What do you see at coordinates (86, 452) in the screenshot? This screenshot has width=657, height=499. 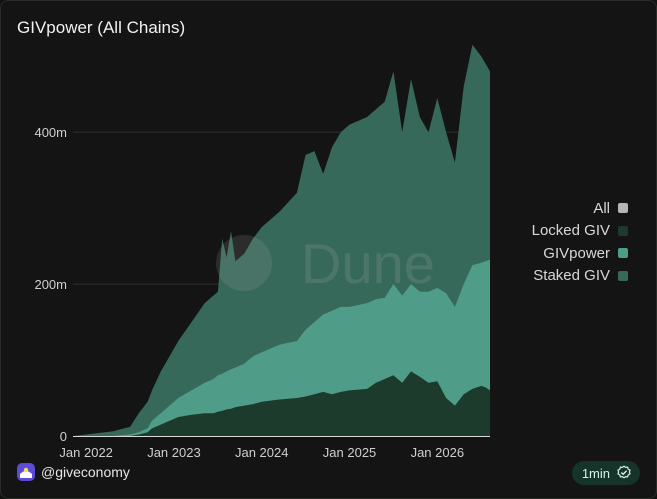 I see `x-tick-label: Jan 2022` at bounding box center [86, 452].